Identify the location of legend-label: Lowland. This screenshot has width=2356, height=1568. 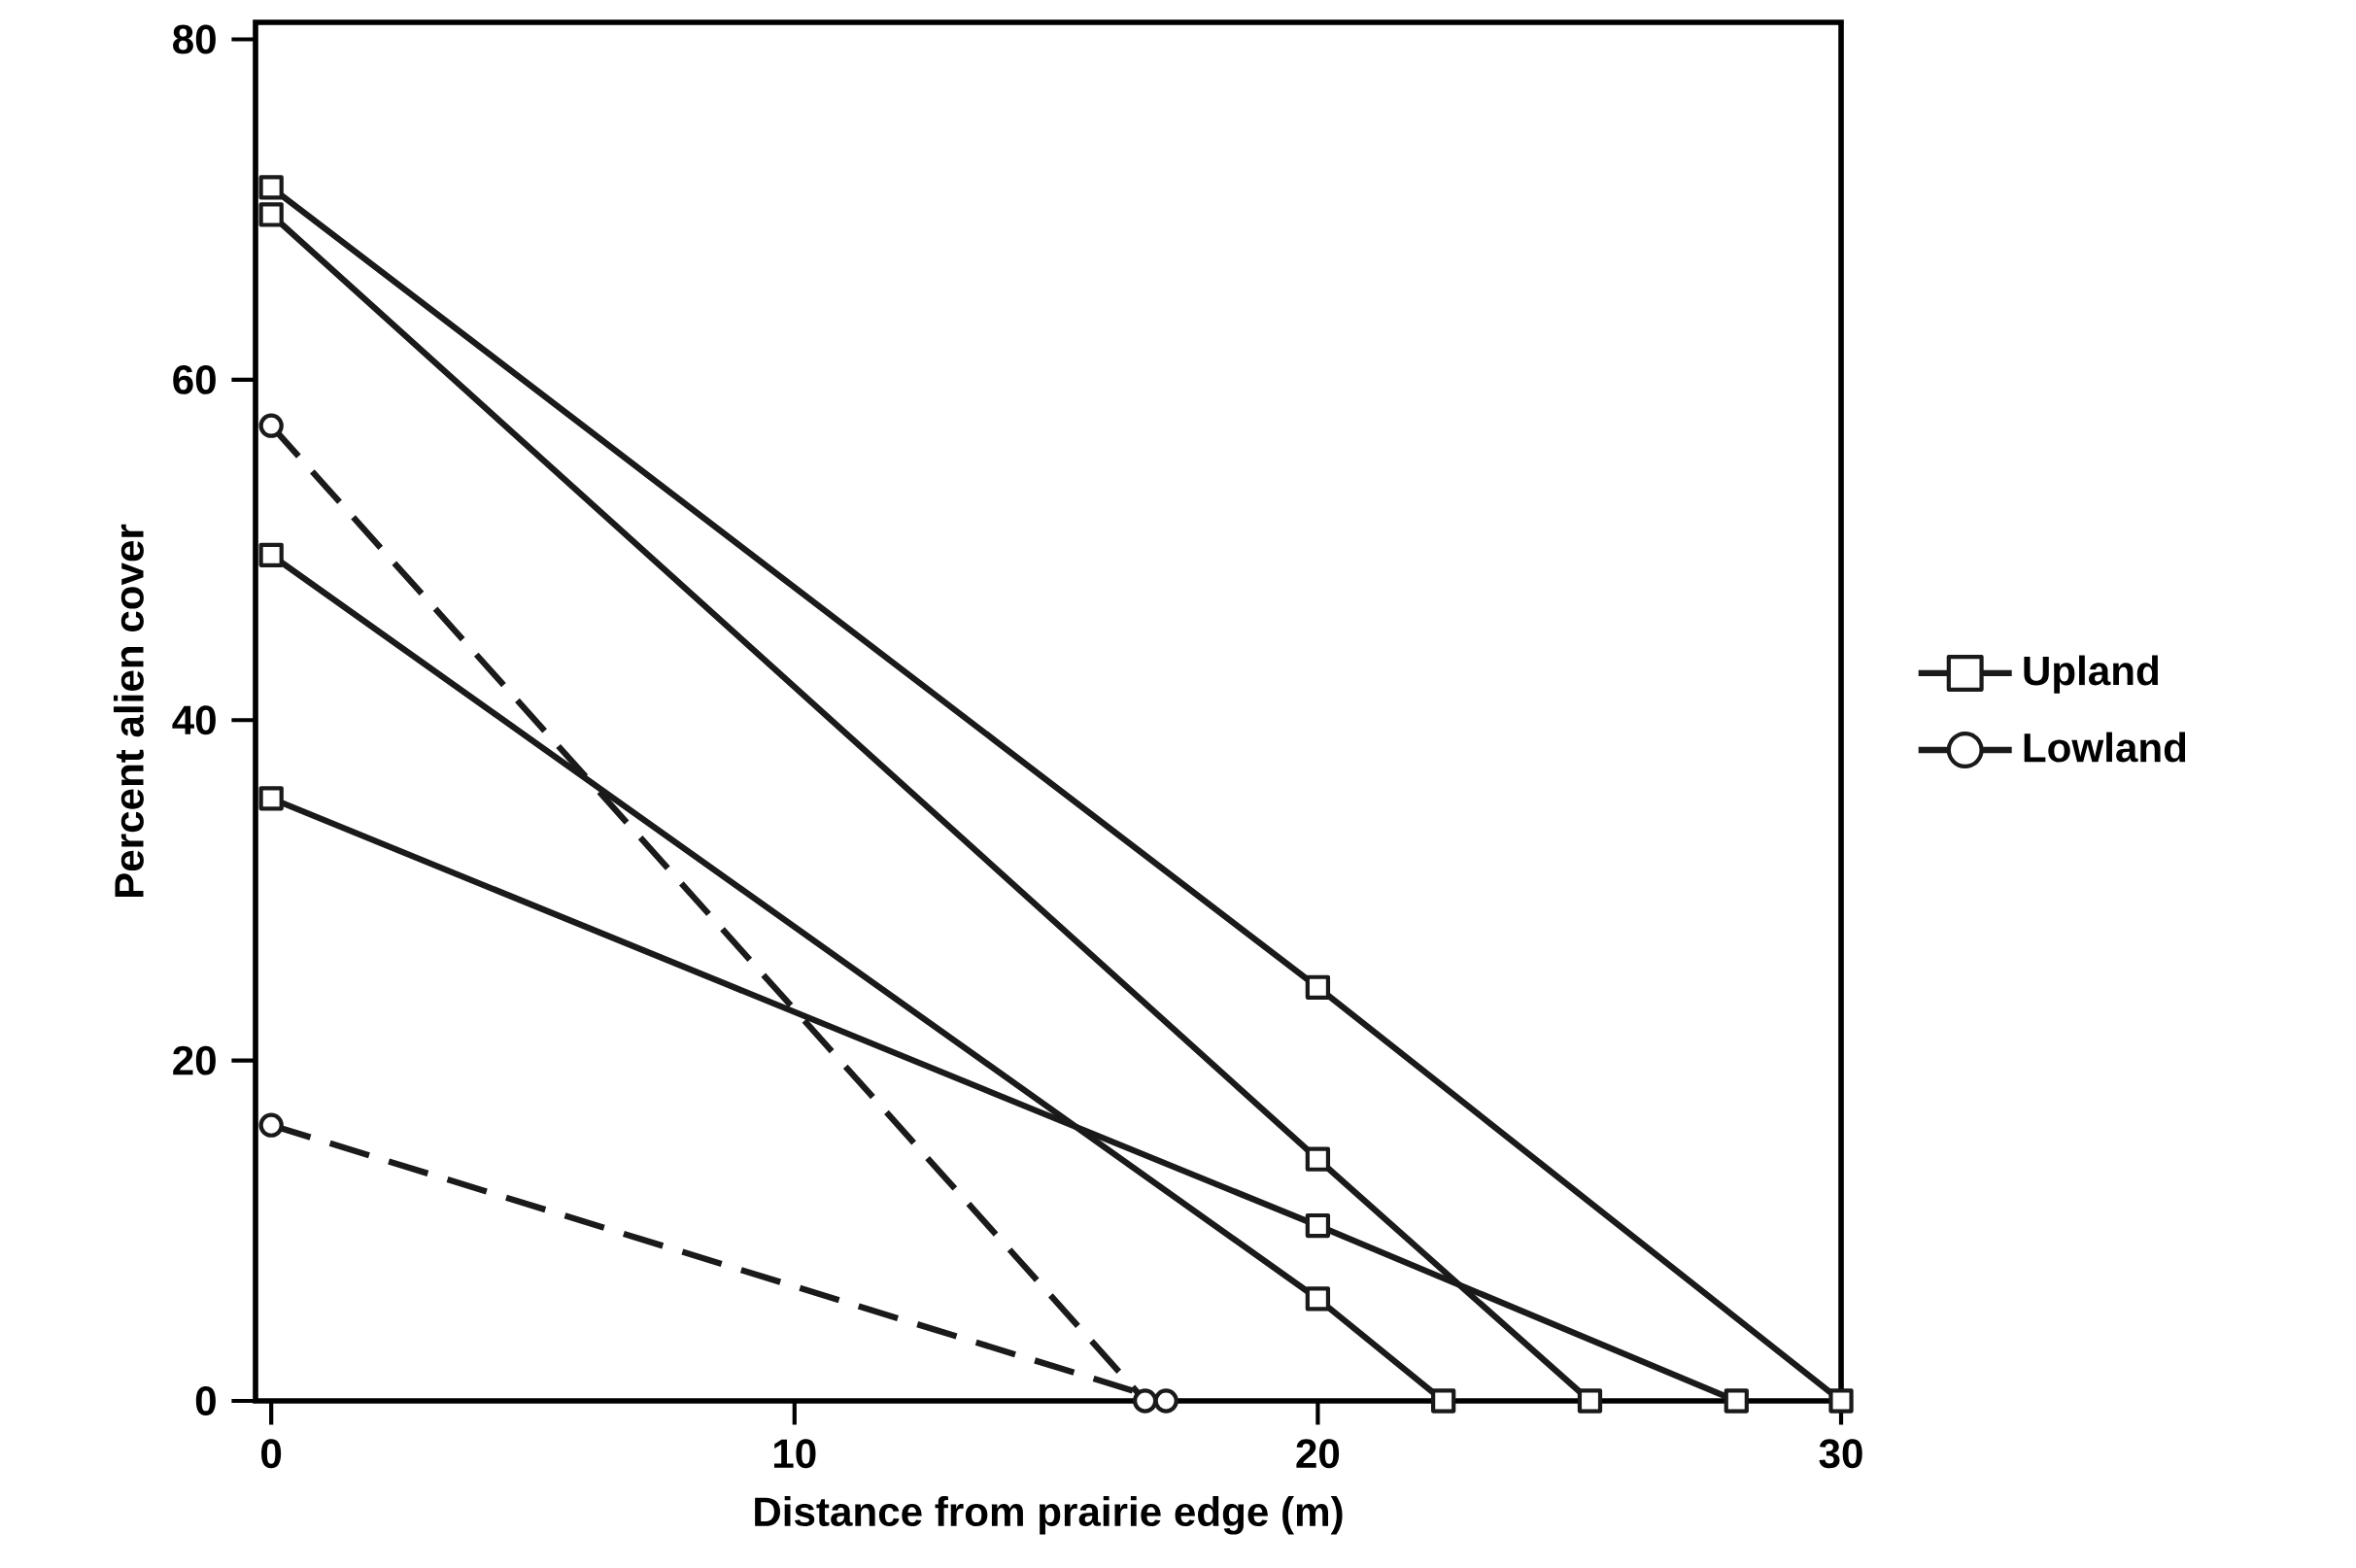
(2105, 747).